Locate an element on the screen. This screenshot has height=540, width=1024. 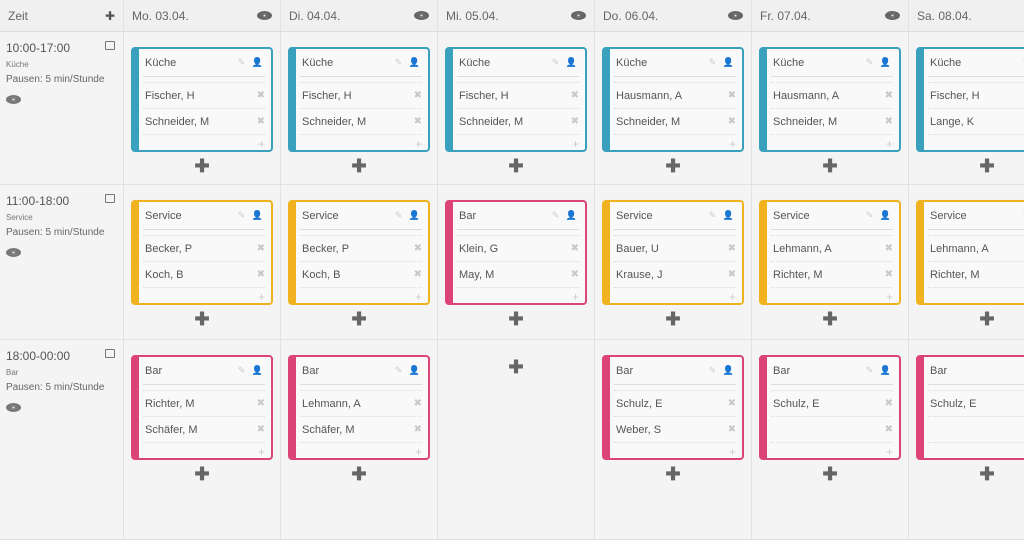
shift-card: Bar ✎ 👤 Richter, M ✖ Schäfer, M ✖ + is located at coordinates (202, 407).